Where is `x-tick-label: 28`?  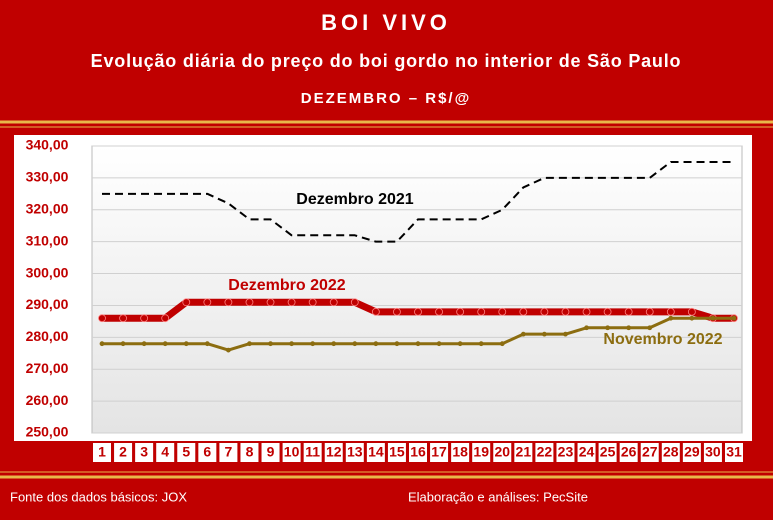
x-tick-label: 28 is located at coordinates (671, 452).